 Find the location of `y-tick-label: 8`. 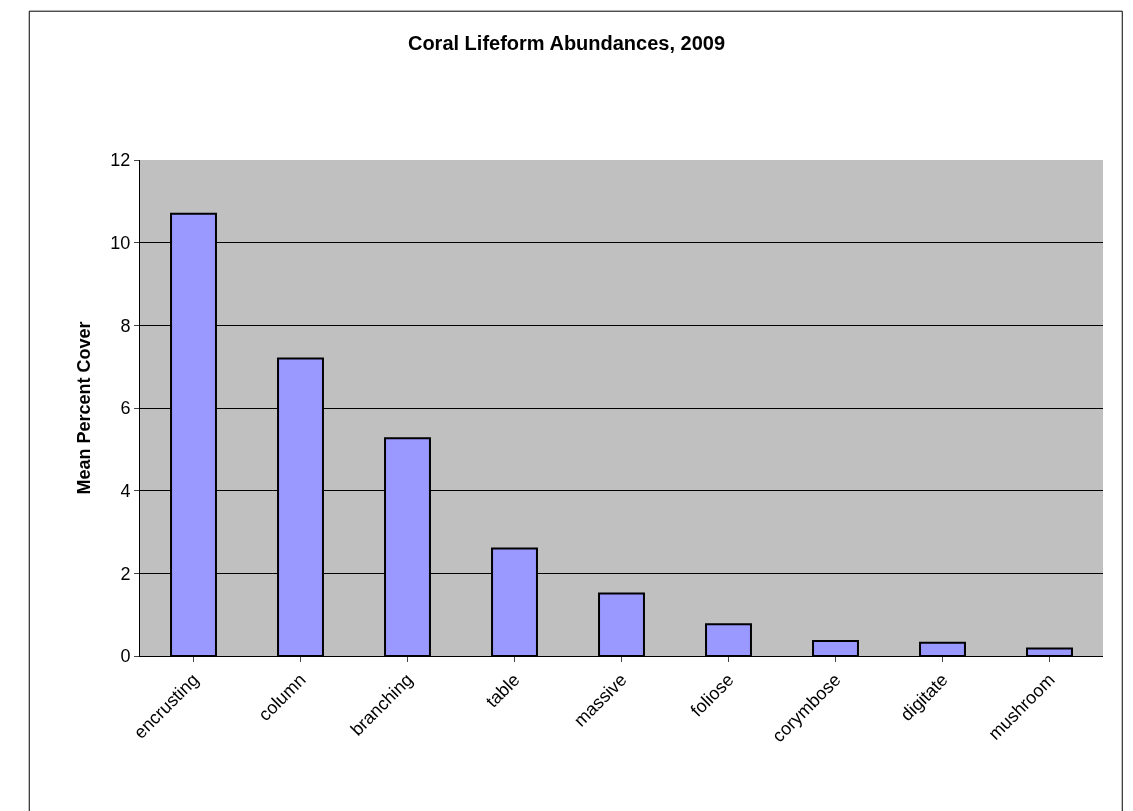

y-tick-label: 8 is located at coordinates (125, 325).